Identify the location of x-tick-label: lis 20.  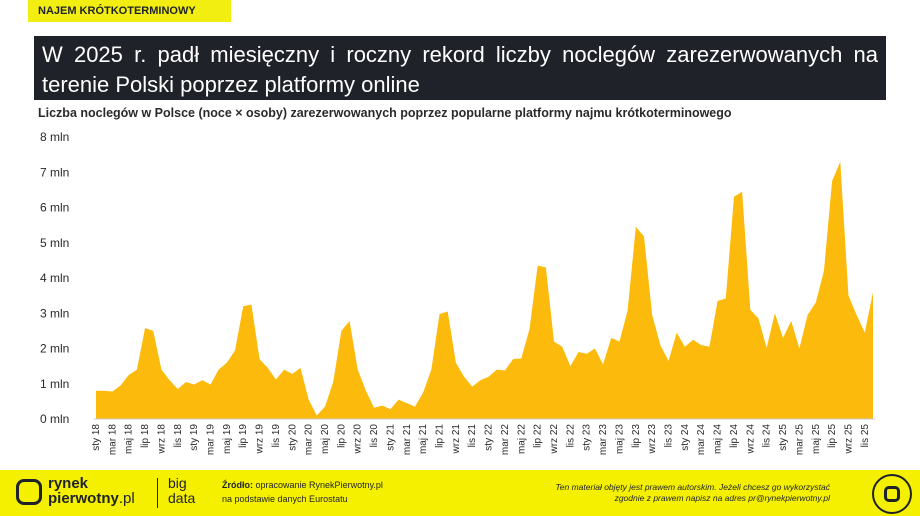
(374, 436).